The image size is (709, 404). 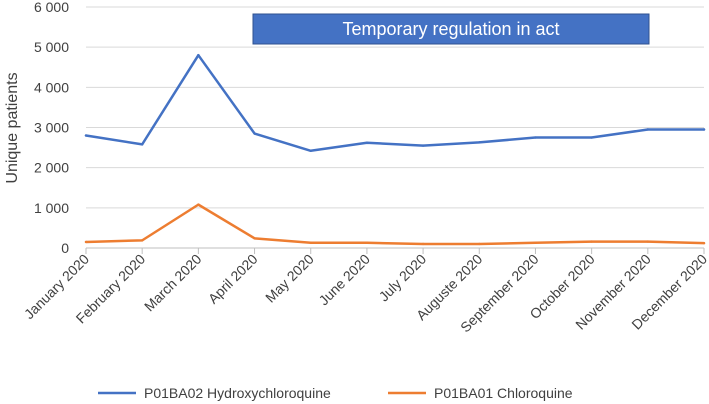 I want to click on annotation-banner: Temporary regulation in act, so click(x=451, y=29).